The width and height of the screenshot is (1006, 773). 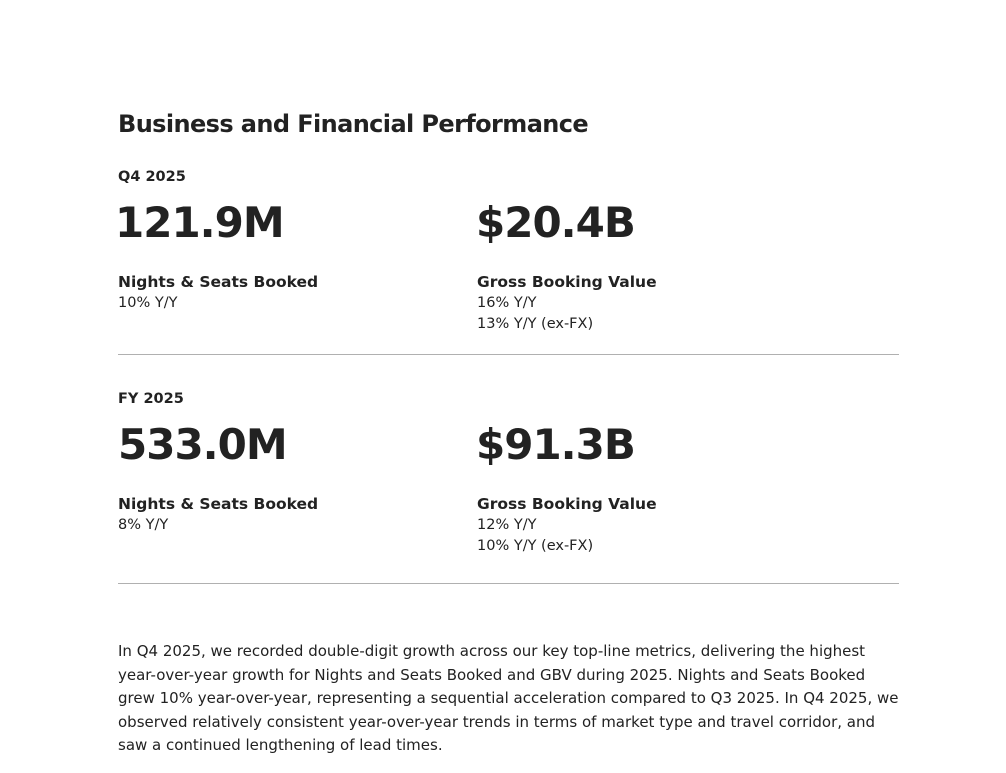 I want to click on metric-stat: 16% Y/Y, so click(x=507, y=303).